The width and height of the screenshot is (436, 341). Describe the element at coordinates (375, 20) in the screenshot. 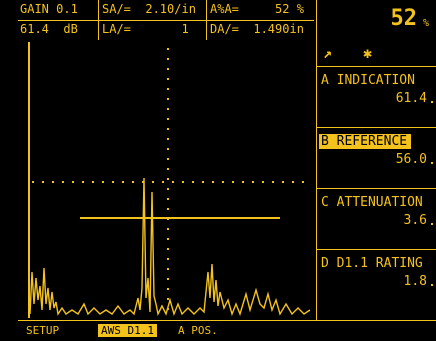

I see `percent-readout: 52 %` at that location.